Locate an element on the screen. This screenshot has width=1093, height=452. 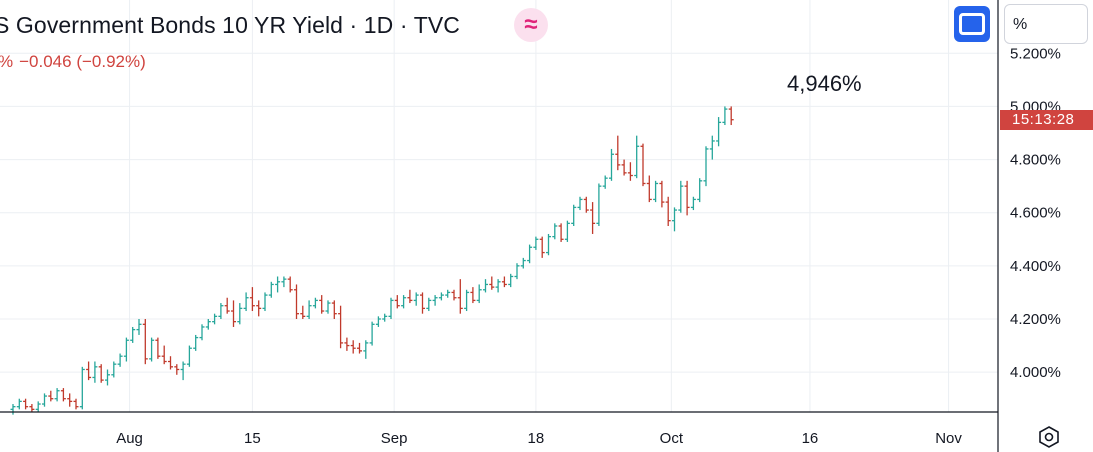
last-value-label: 4,946% is located at coordinates (824, 83).